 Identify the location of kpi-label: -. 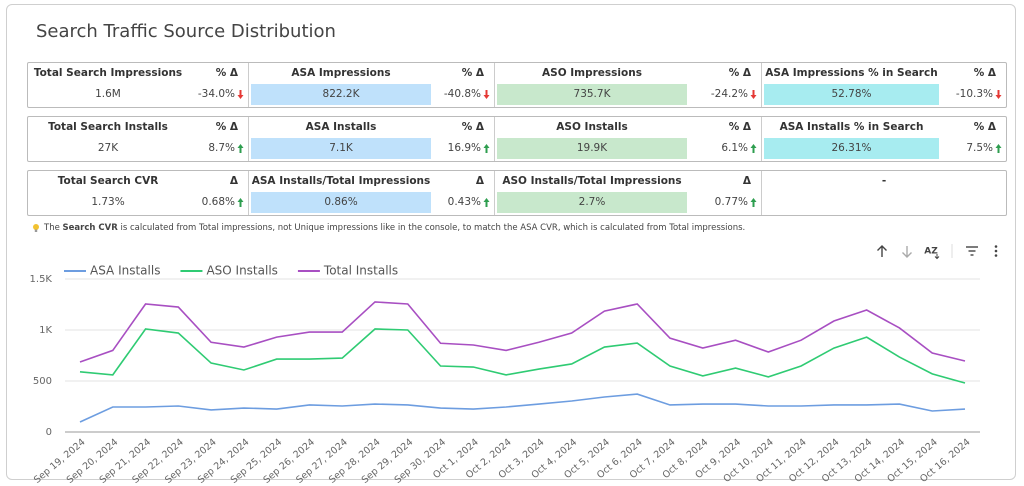
(884, 181).